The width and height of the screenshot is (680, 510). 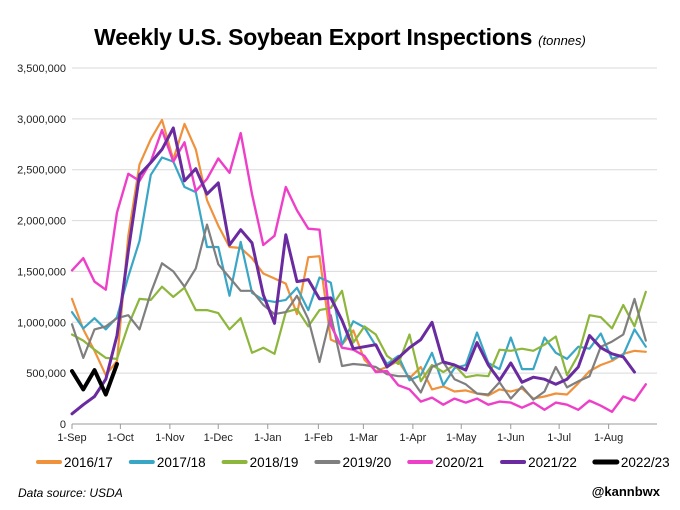 I want to click on author-handle: @kannbwx, so click(x=625, y=491).